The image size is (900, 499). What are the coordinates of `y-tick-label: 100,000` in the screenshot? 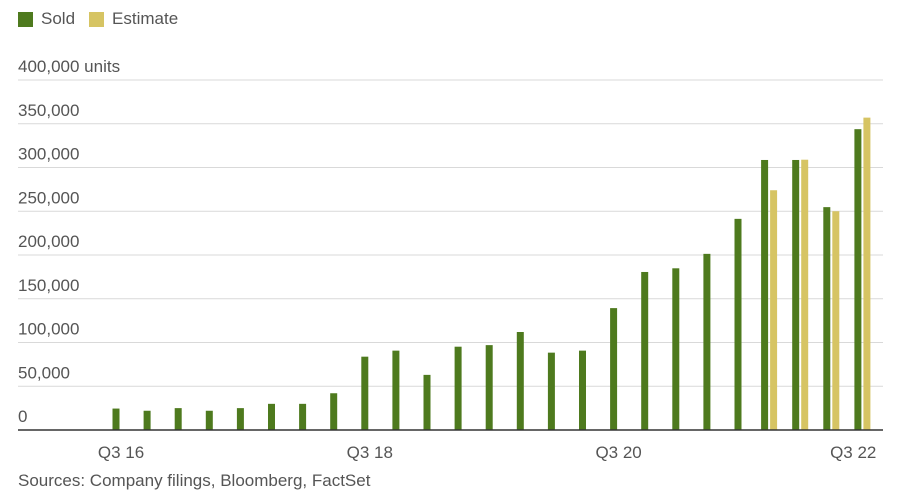 It's located at (48, 329).